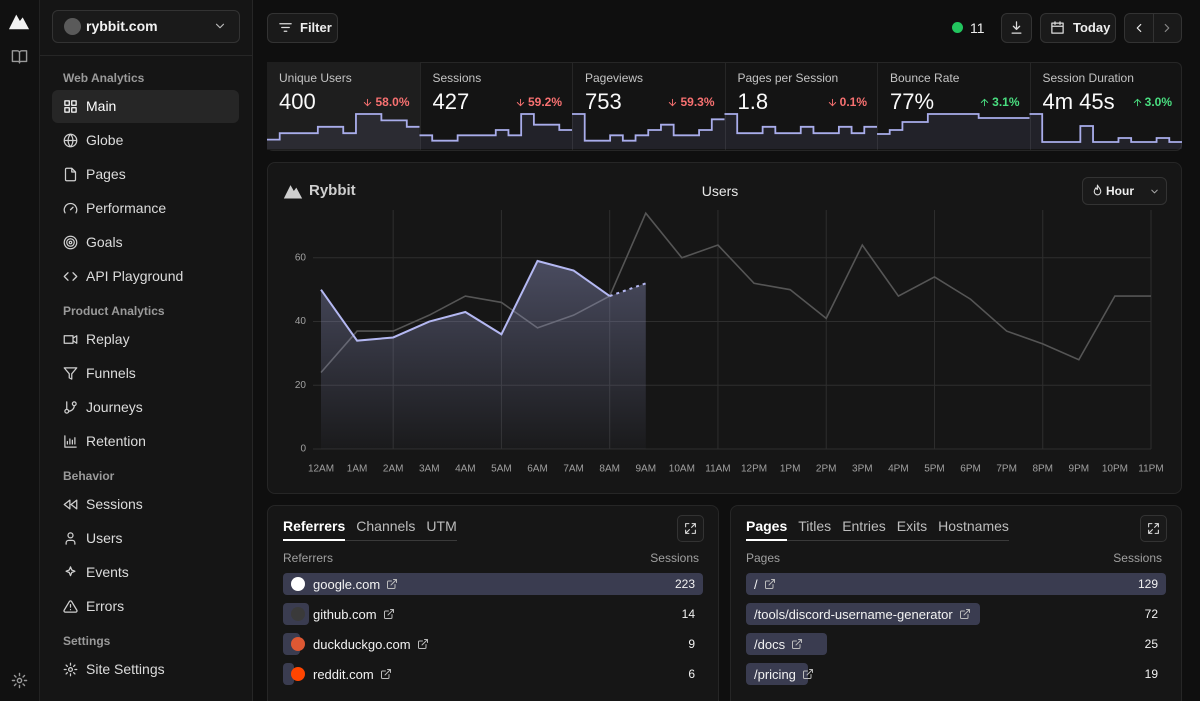 The width and height of the screenshot is (1200, 701). Describe the element at coordinates (135, 276) in the screenshot. I see `nav-label: API Playground` at that location.